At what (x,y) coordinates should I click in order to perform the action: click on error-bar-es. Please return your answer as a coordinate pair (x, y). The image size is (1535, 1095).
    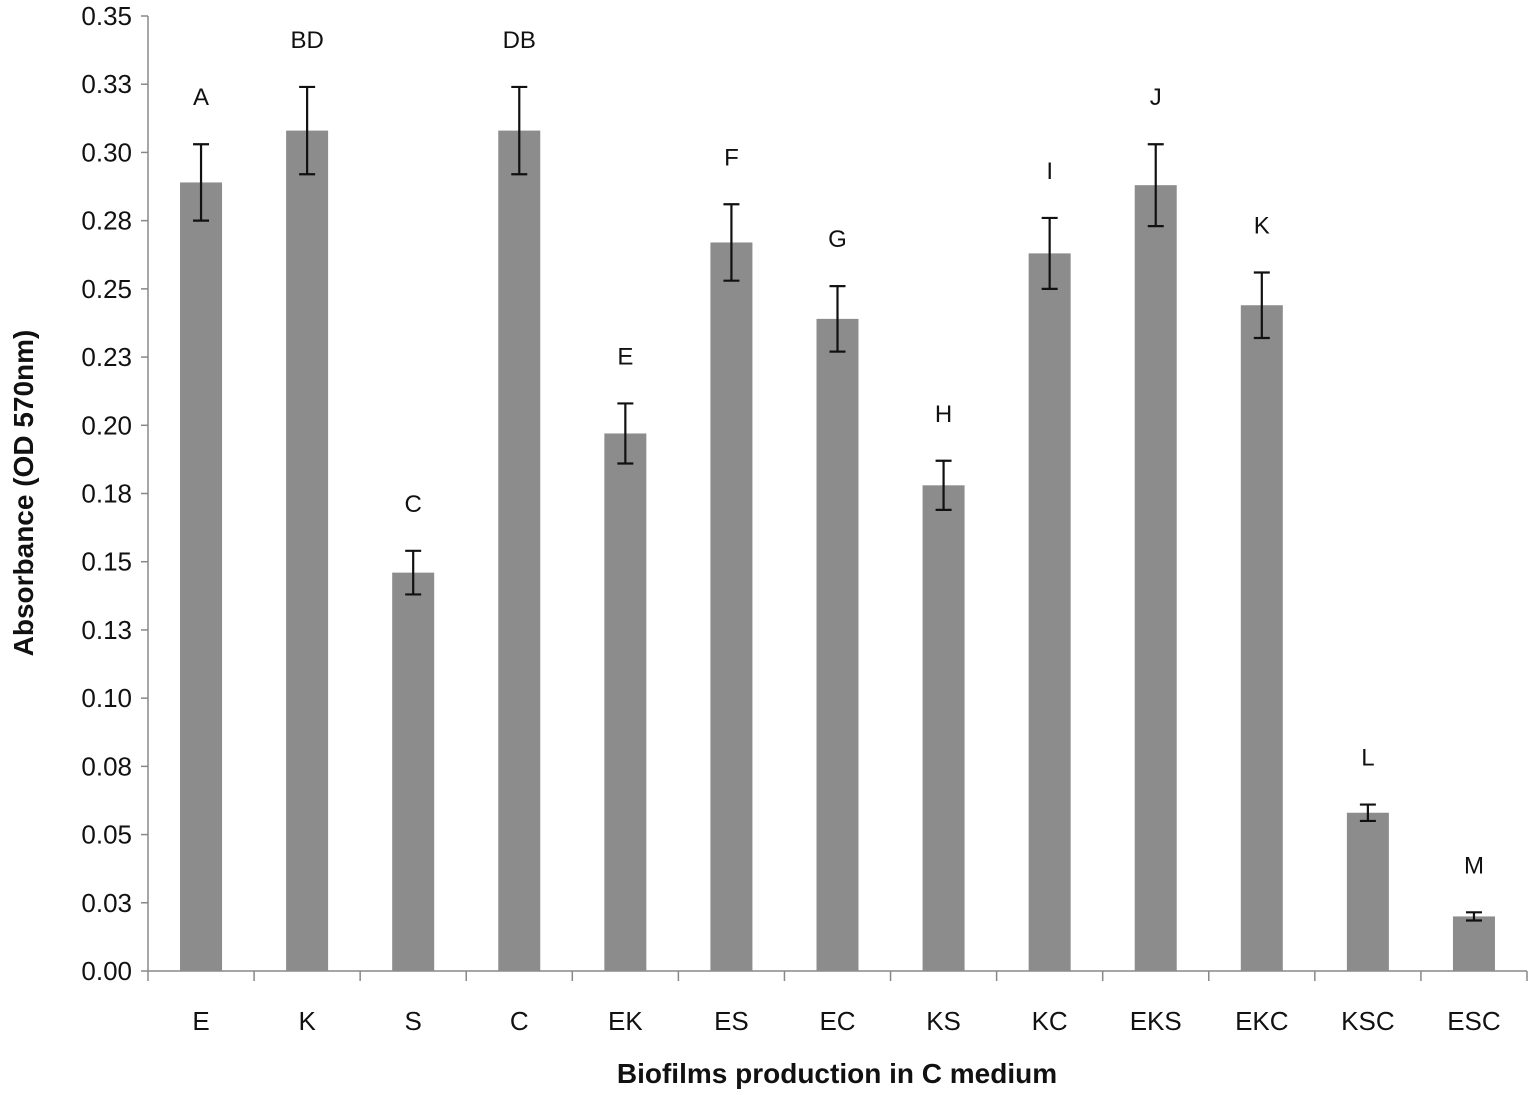
    Looking at the image, I should click on (731, 242).